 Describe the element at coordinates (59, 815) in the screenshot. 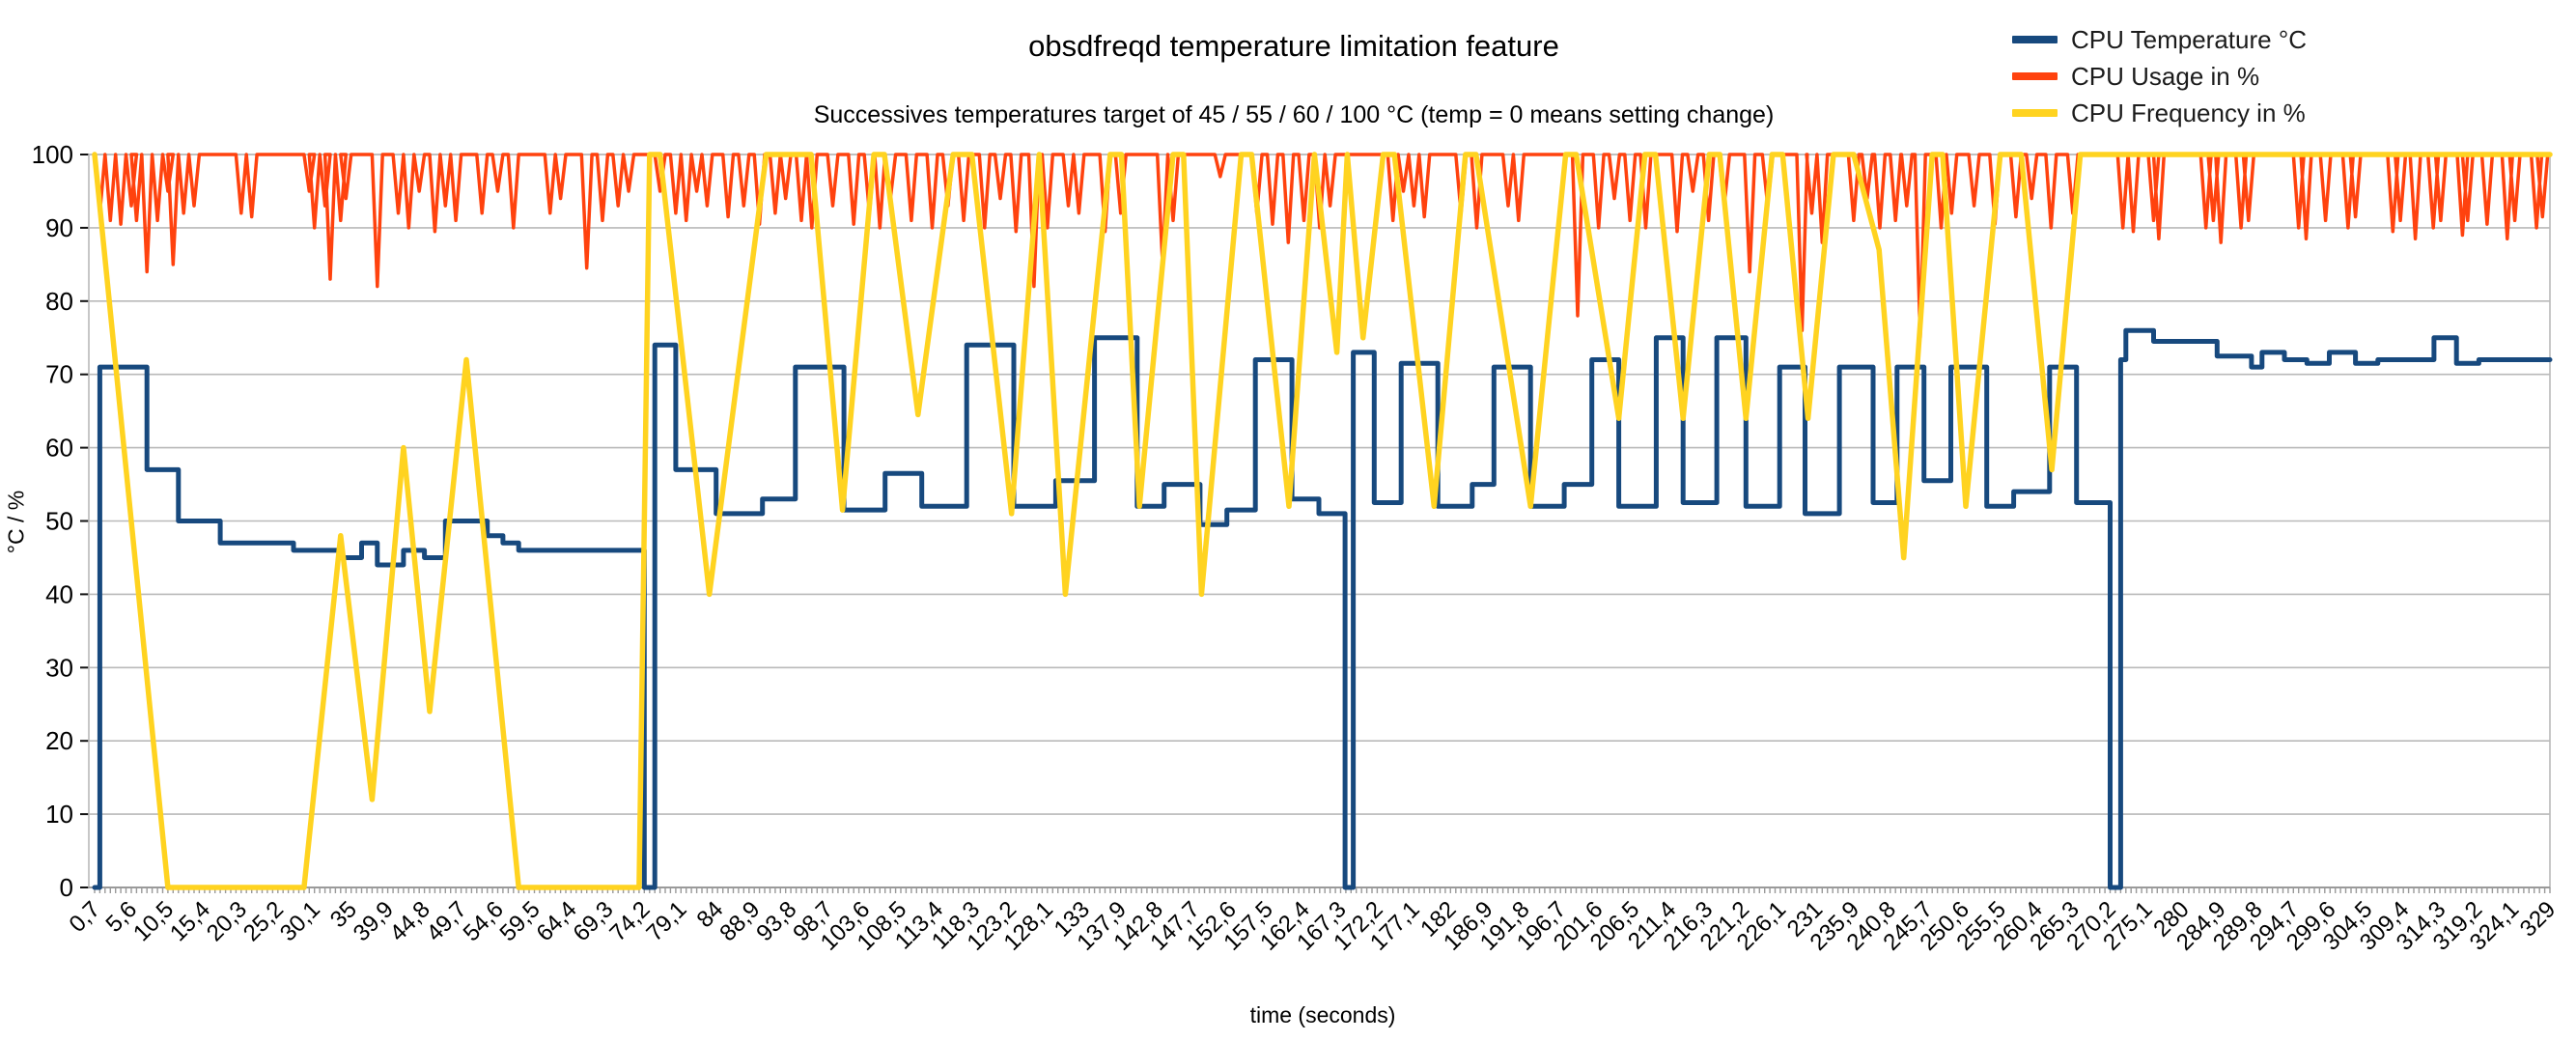

I see `y-tick-label: 10` at that location.